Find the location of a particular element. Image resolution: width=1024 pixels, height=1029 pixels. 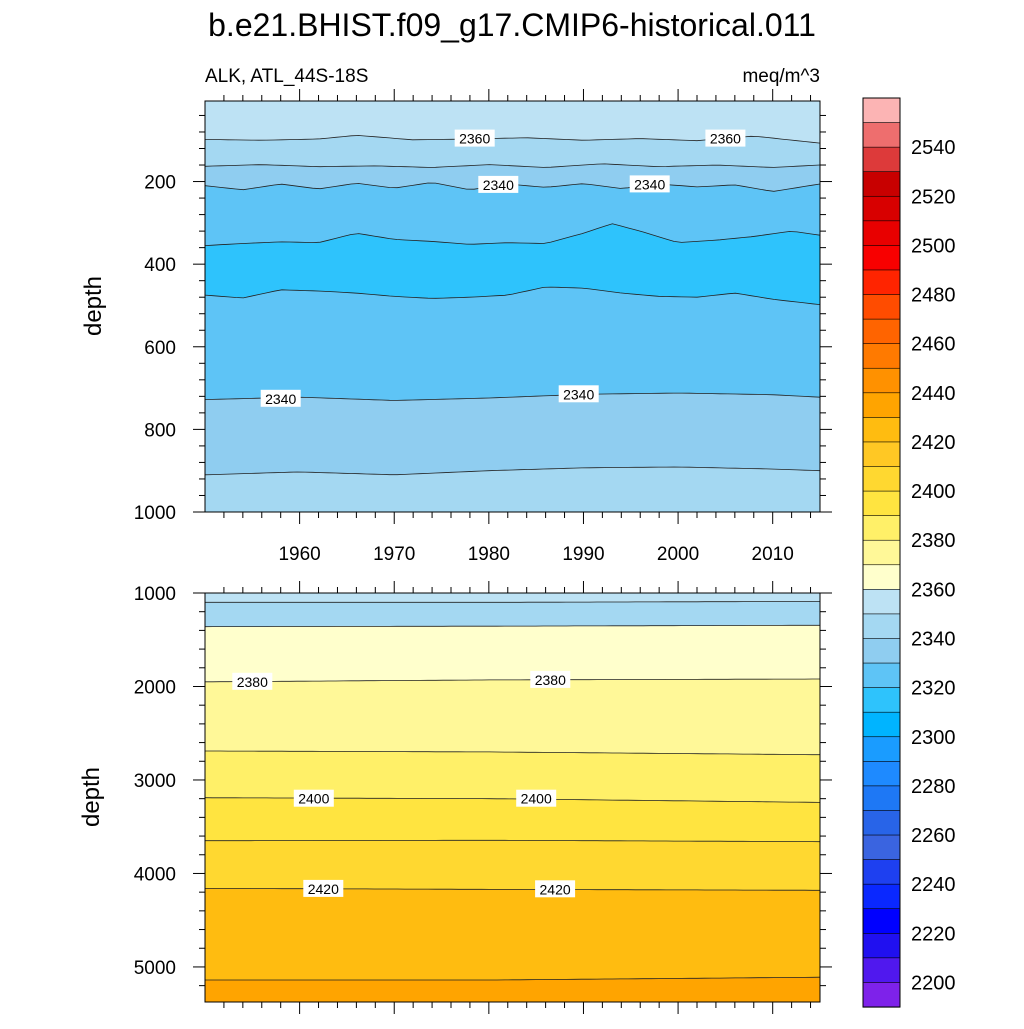

lower-contour-label-2: 2400 is located at coordinates (313, 799).